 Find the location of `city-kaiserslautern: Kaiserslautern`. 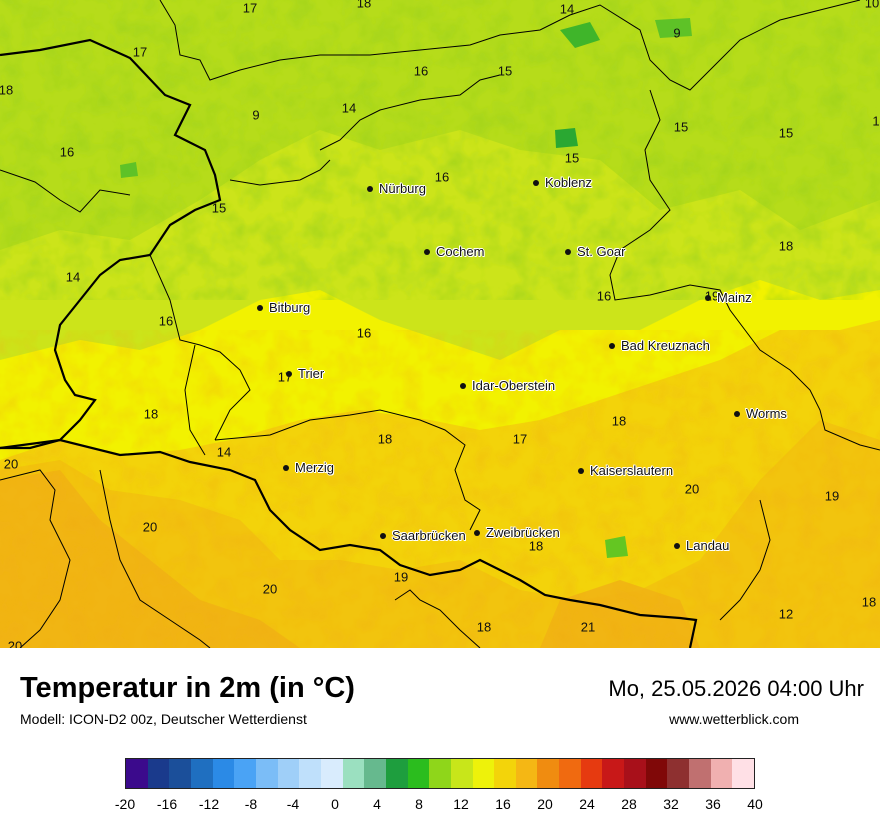

city-kaiserslautern: Kaiserslautern is located at coordinates (625, 470).